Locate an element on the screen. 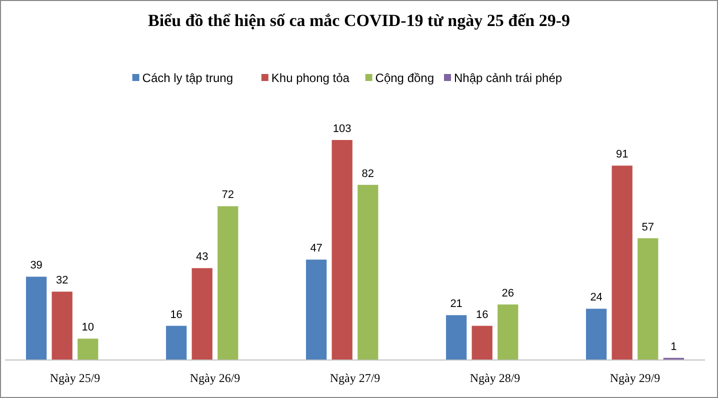  x-tick-label: Ngày 27/9 is located at coordinates (355, 378).